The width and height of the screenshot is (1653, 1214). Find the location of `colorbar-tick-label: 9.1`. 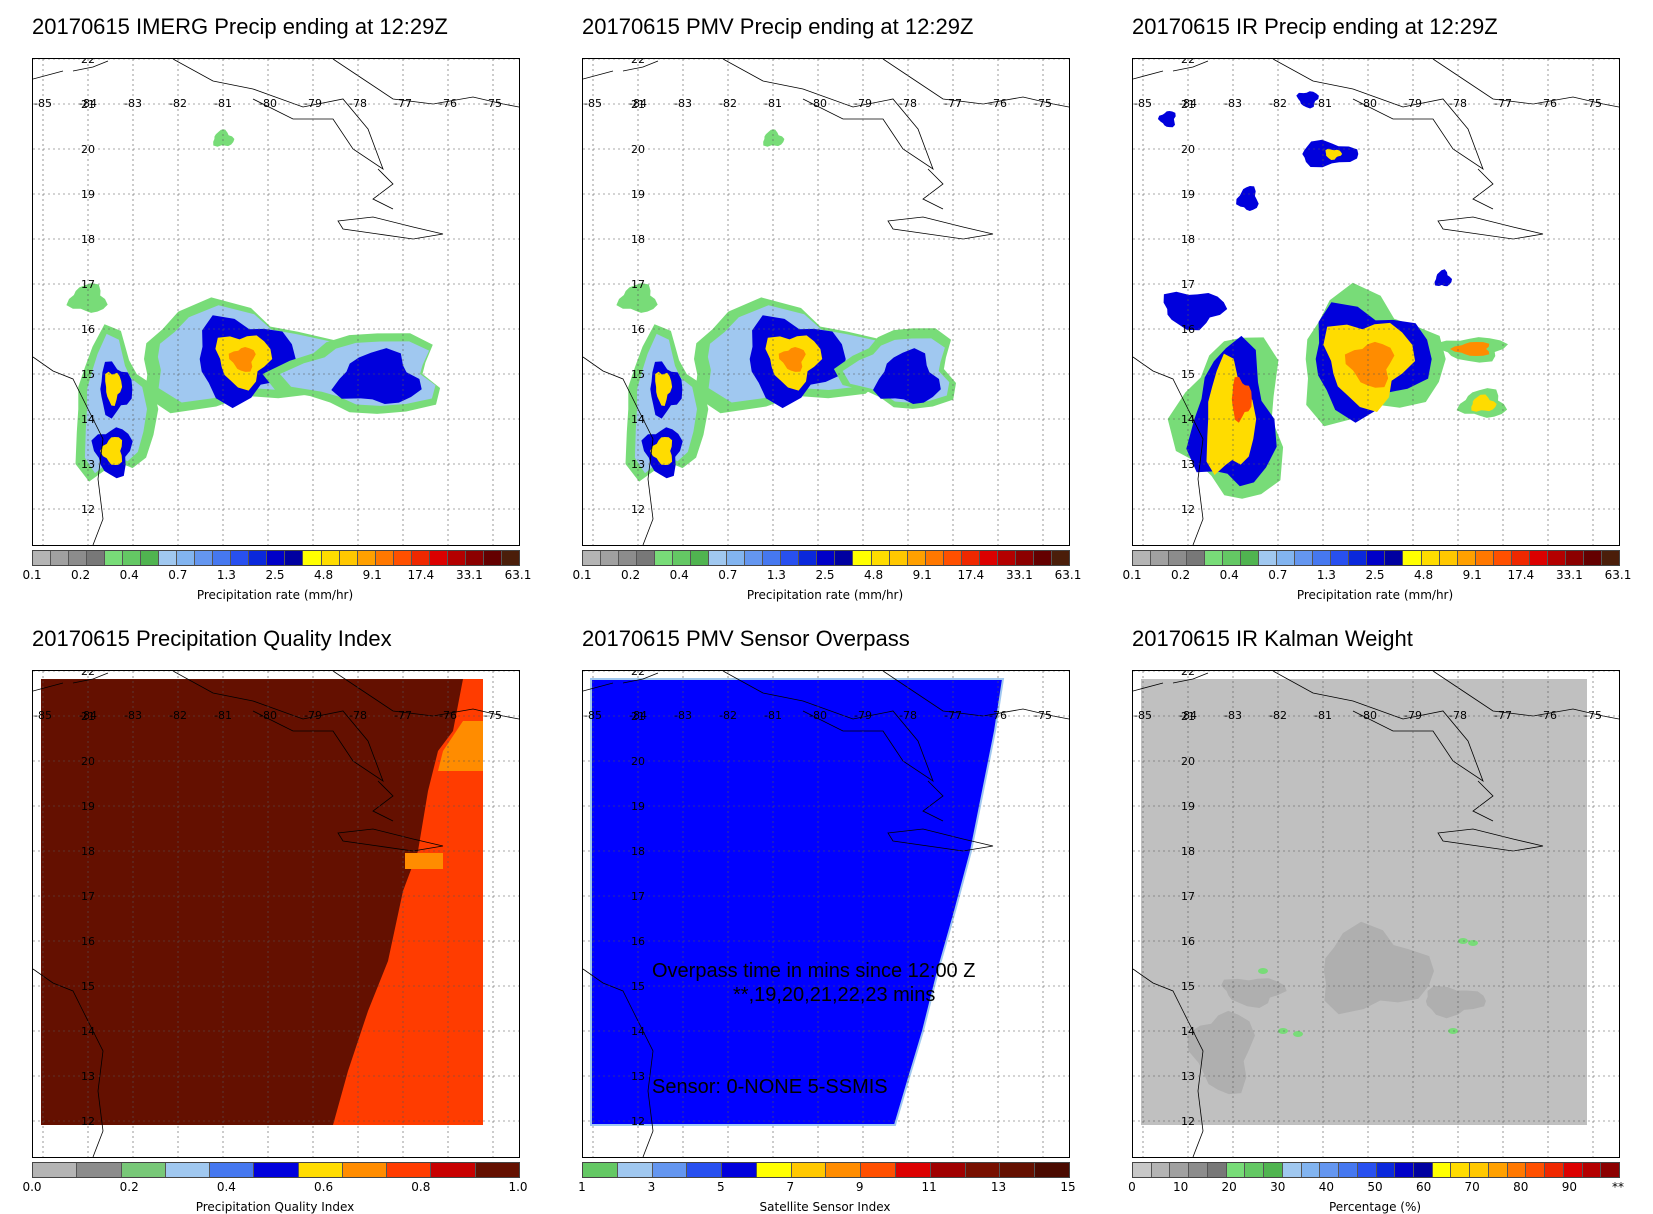

colorbar-tick-label: 9.1 is located at coordinates (1472, 575).